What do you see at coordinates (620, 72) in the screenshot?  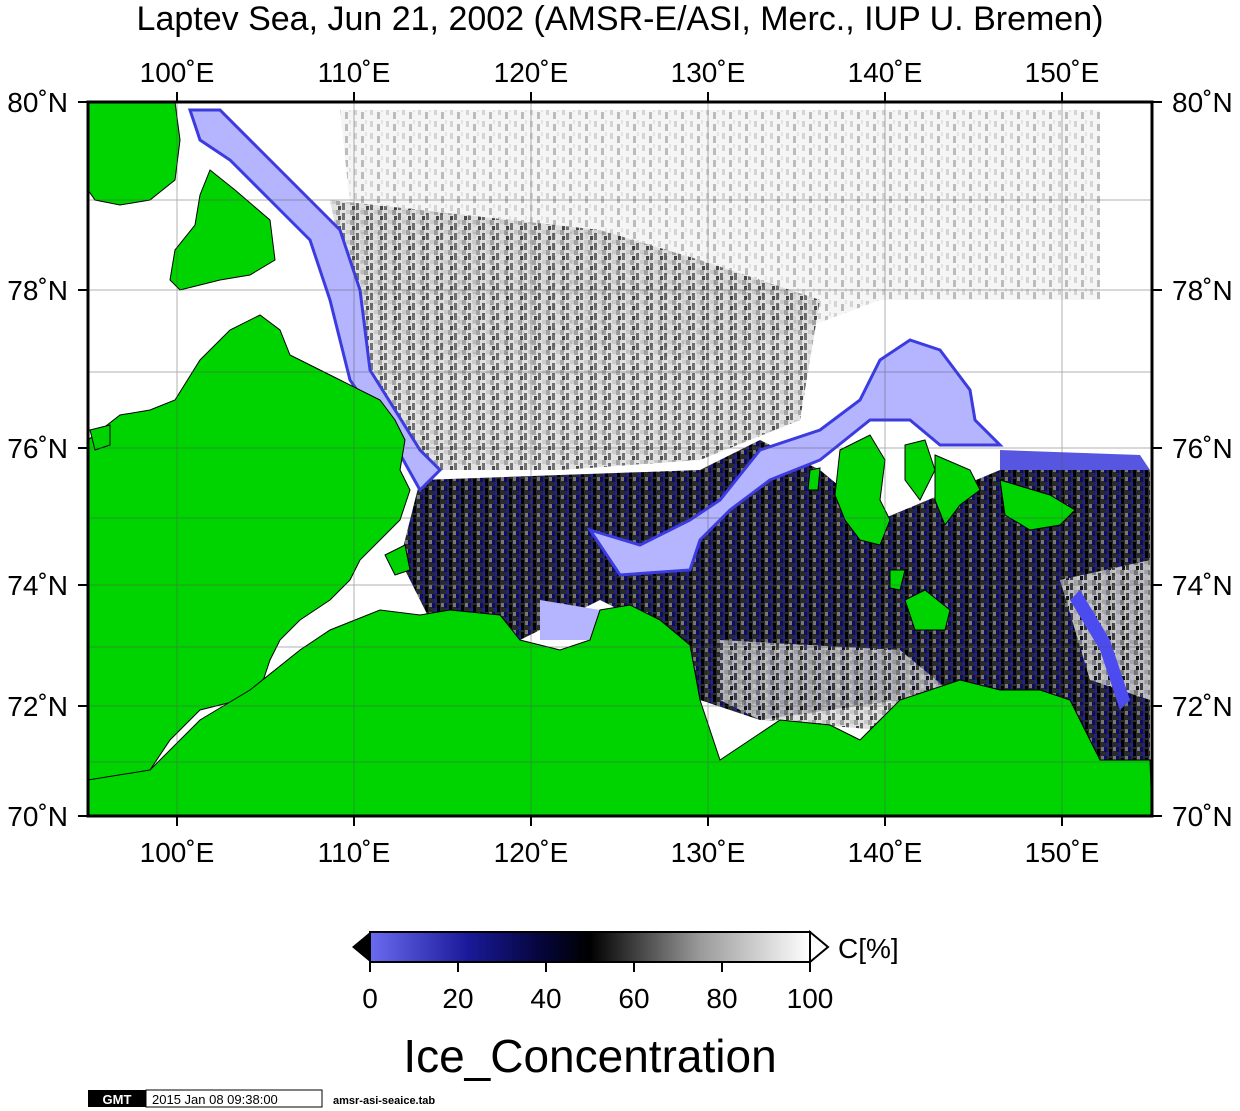 I see `lon-labels-top: 100˚E 110˚E 120˚E 130˚E 140˚E 150˚E` at bounding box center [620, 72].